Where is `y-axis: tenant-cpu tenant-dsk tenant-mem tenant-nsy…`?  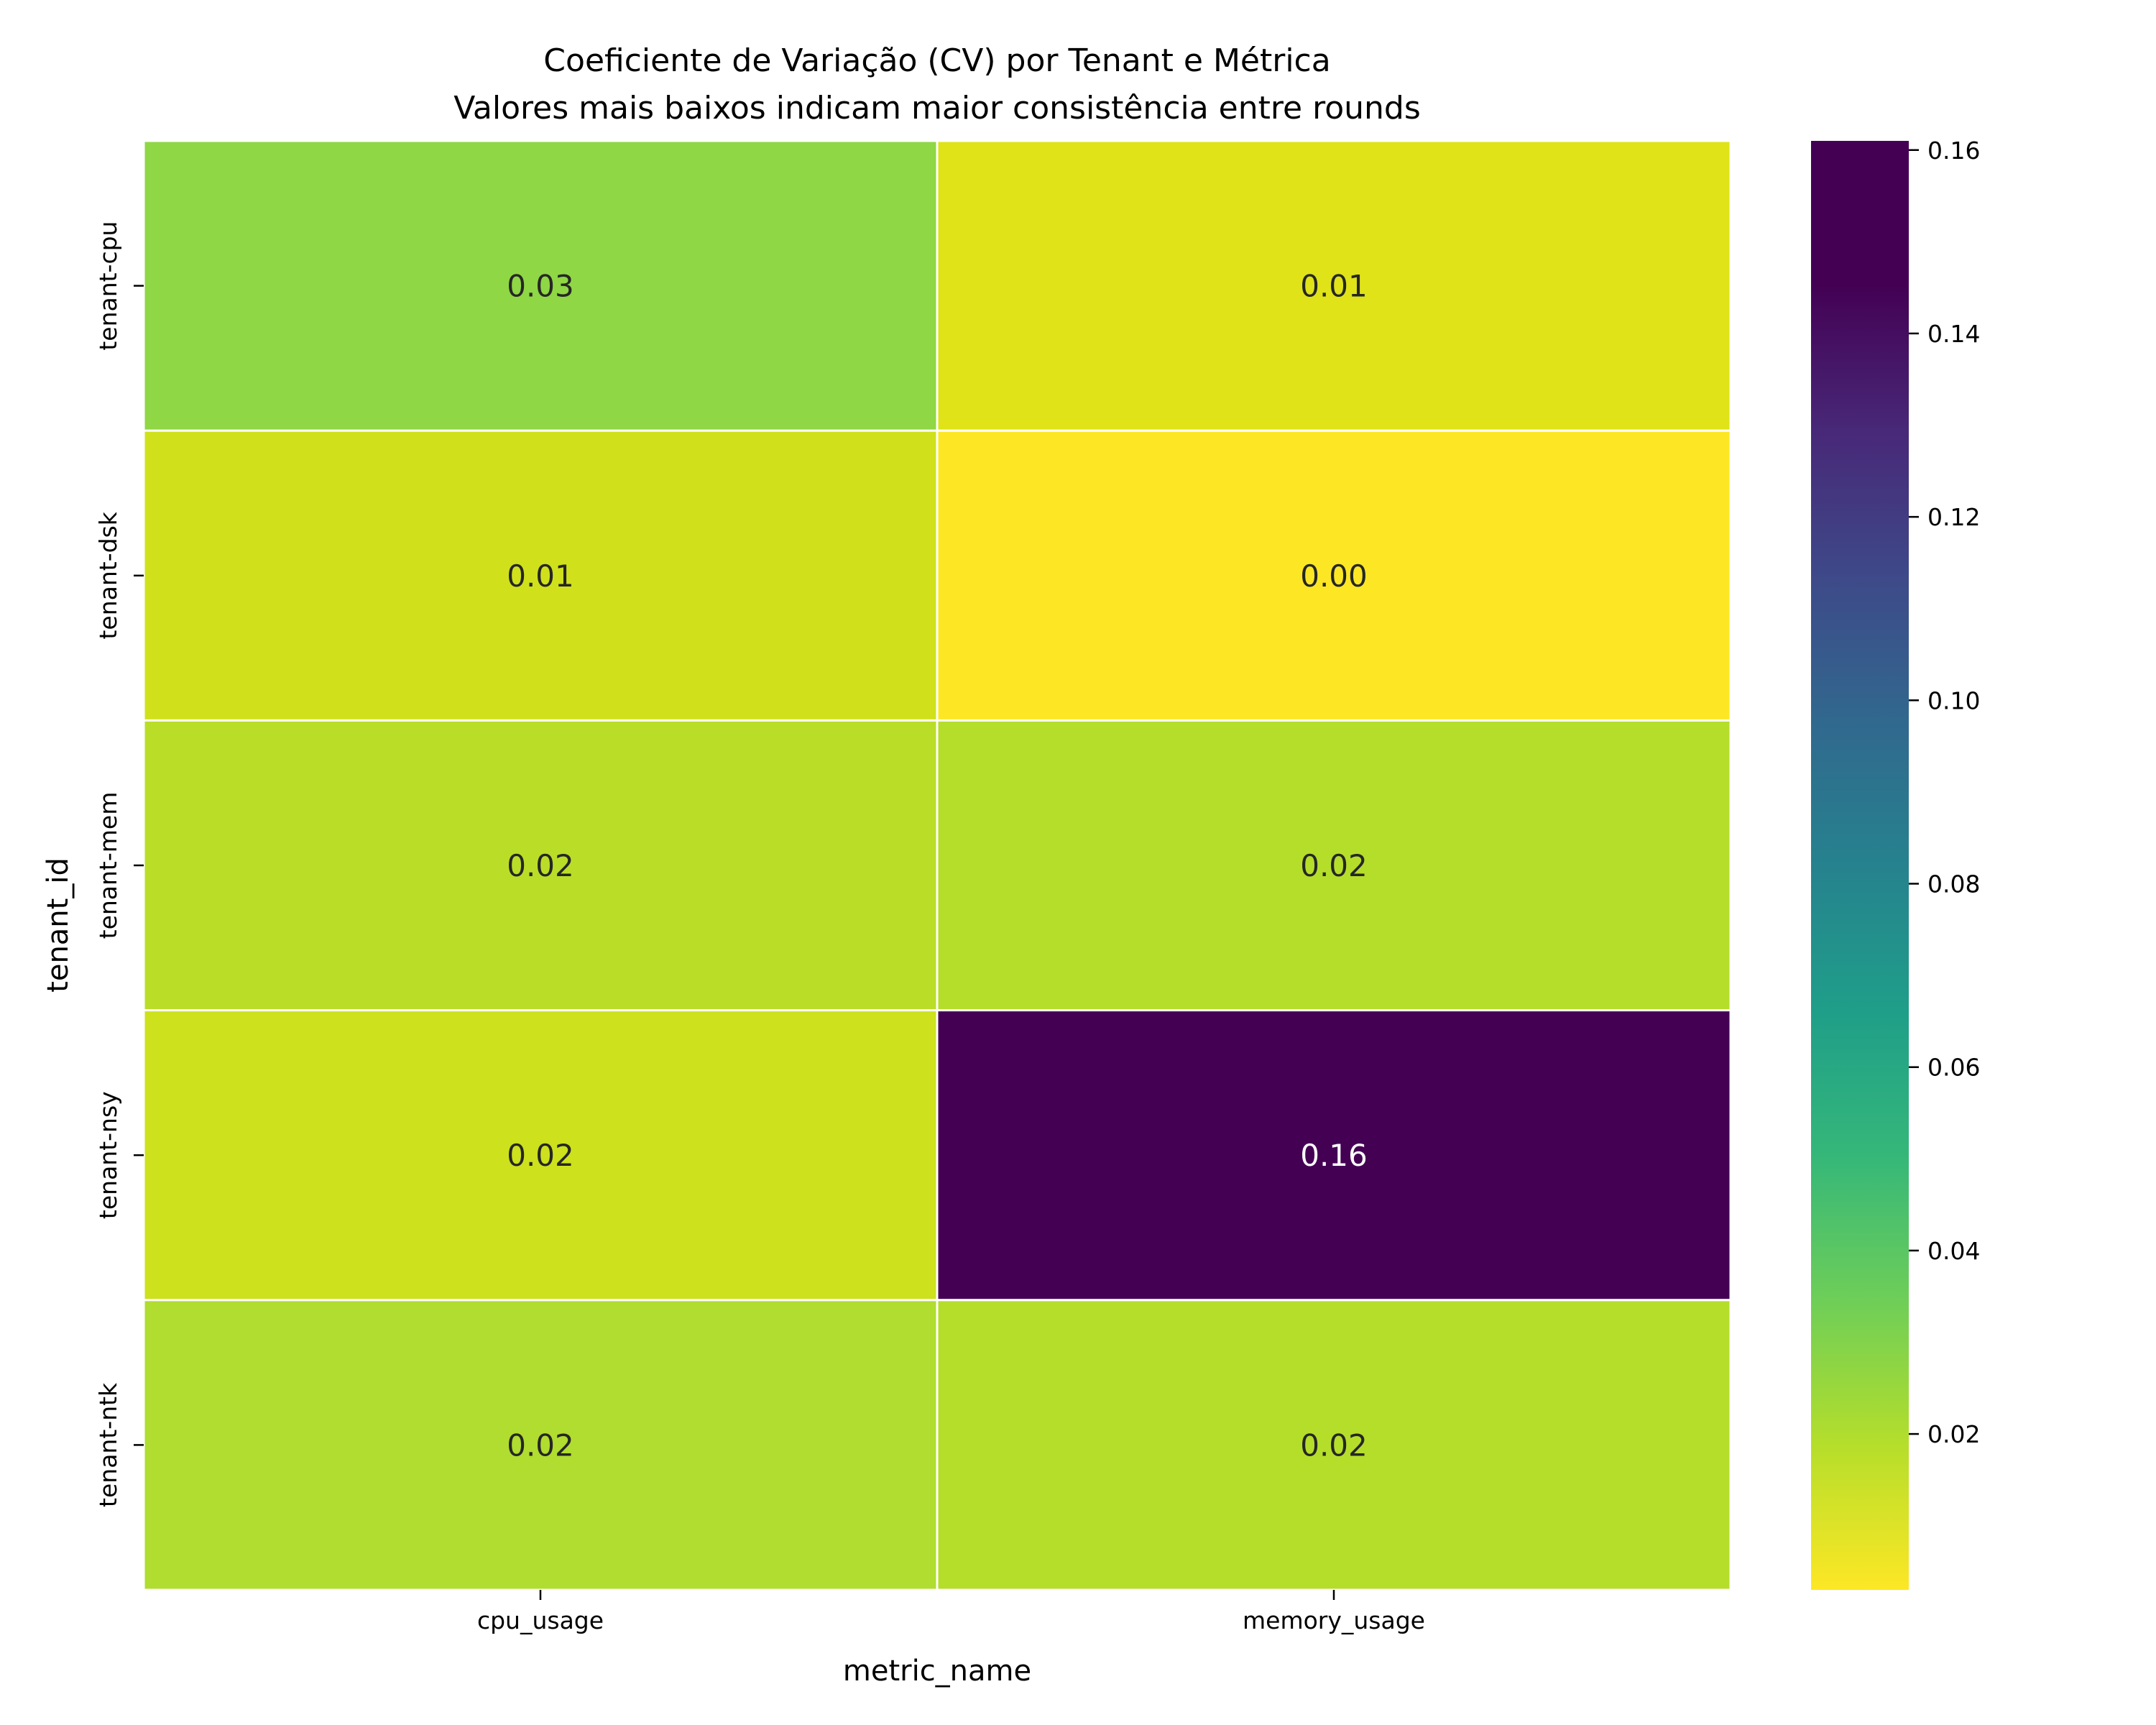 y-axis: tenant-cpu tenant-dsk tenant-mem tenant-nsy… is located at coordinates (119, 864).